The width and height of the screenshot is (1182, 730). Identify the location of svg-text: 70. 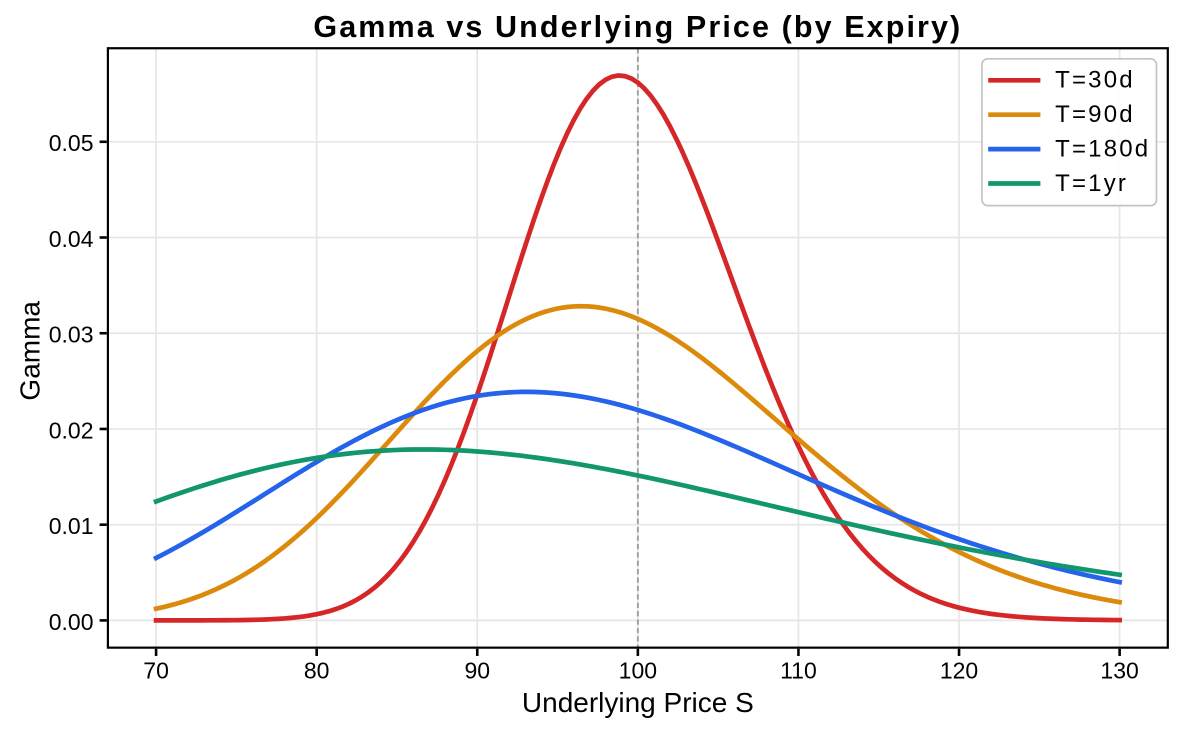
(156, 671).